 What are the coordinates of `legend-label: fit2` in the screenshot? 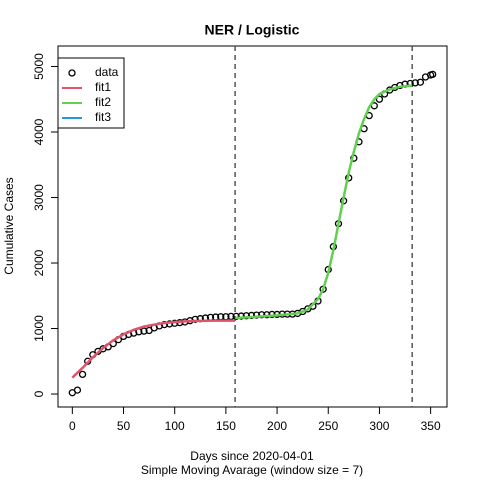 It's located at (103, 102).